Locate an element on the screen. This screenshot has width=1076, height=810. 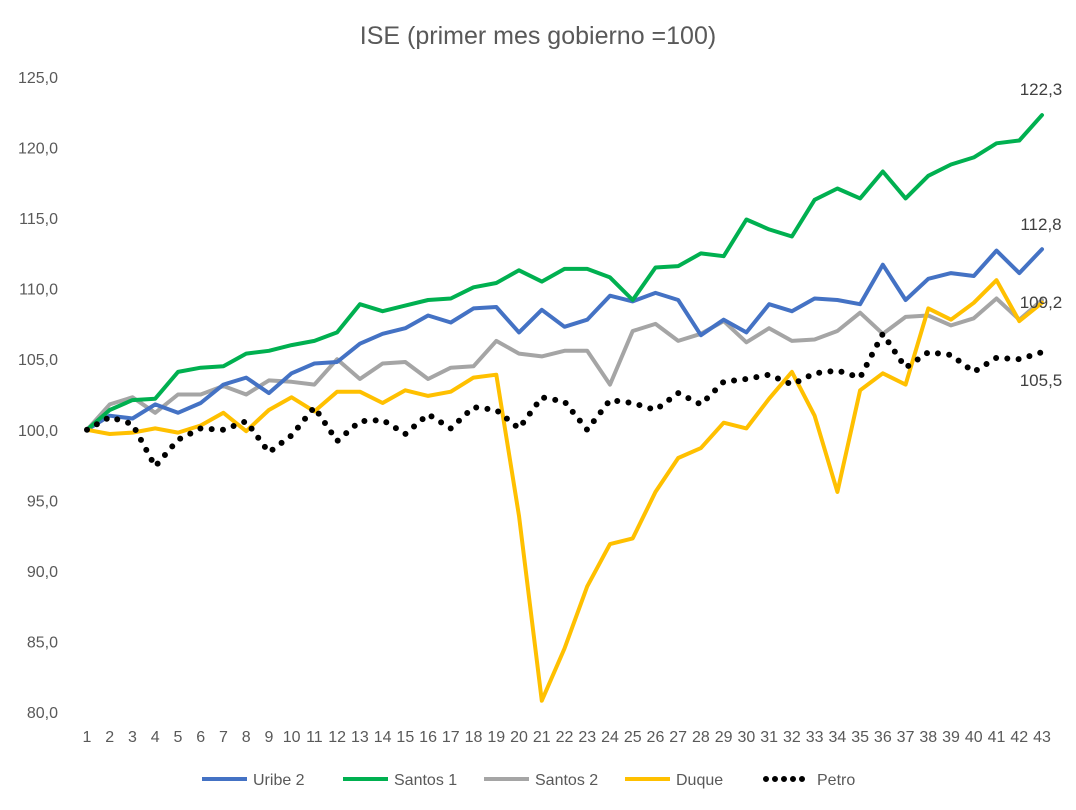
x-tick-label: 2 is located at coordinates (109, 737).